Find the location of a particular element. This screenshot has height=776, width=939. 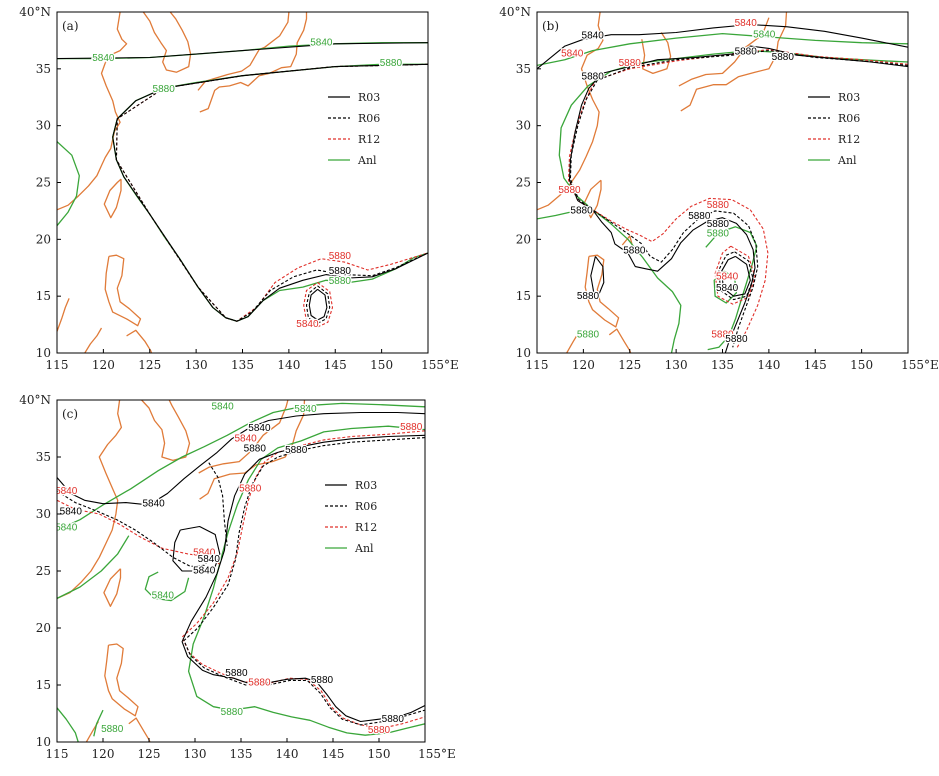

y-tick-label: 25 is located at coordinates (43, 183).